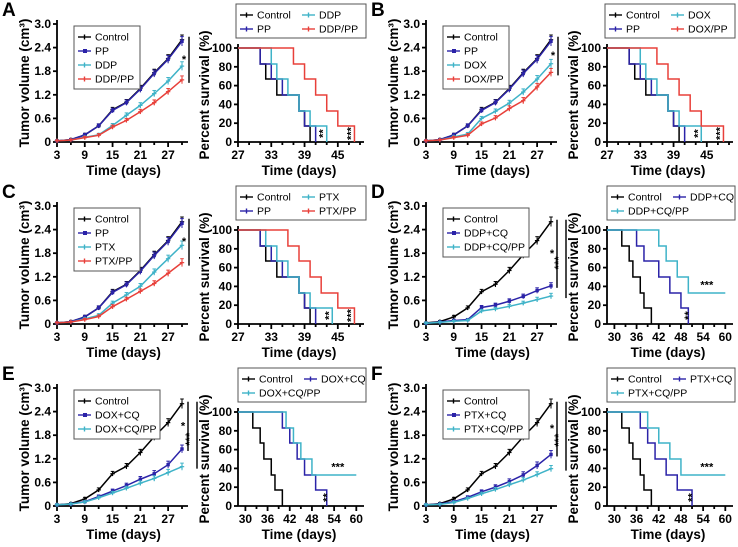 This screenshot has height=547, width=738. What do you see at coordinates (42, 253) in the screenshot?
I see `y-tick-label: 1.8` at bounding box center [42, 253].